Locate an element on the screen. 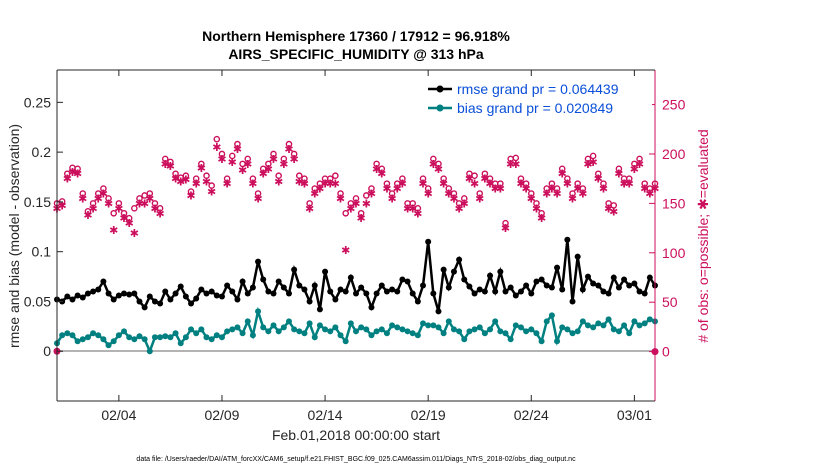  x-axis-label: Feb.01,2018 00:00:00 start is located at coordinates (356, 435).